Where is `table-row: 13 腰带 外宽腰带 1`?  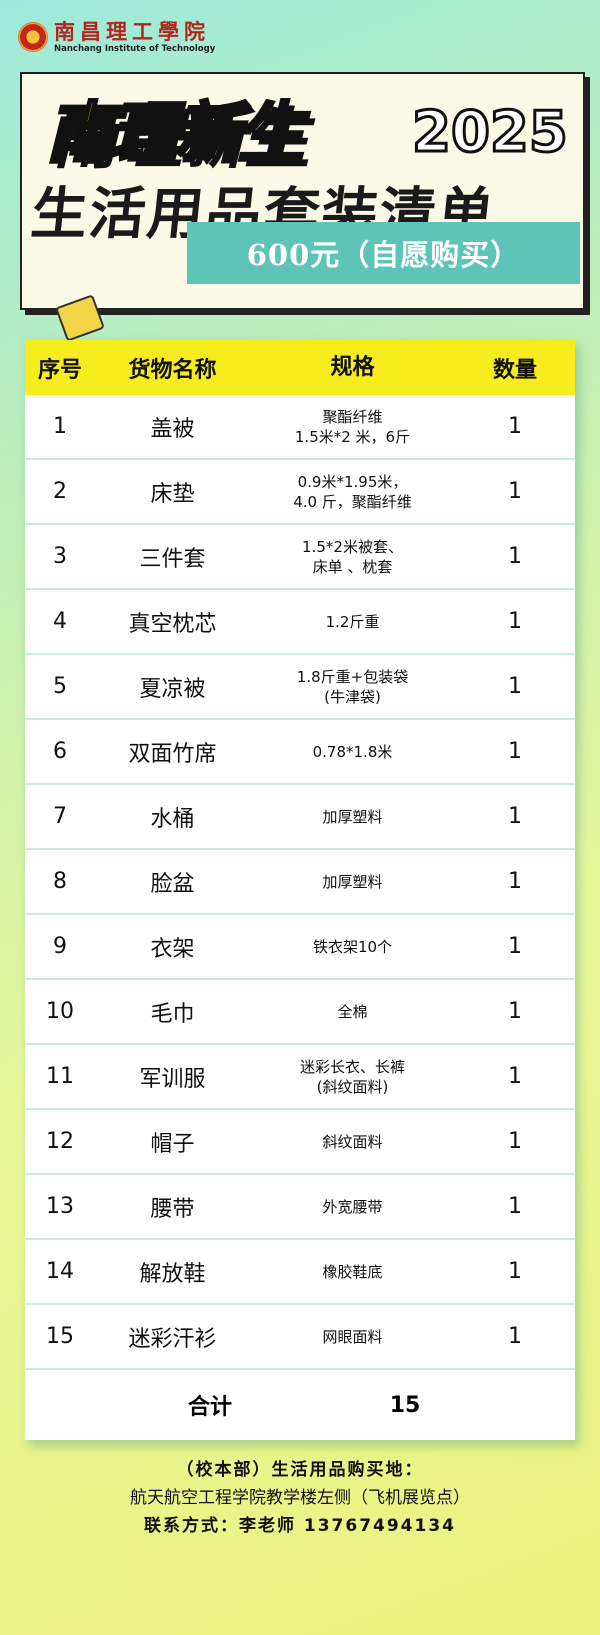
table-row: 13 腰带 外宽腰带 1 is located at coordinates (300, 1207).